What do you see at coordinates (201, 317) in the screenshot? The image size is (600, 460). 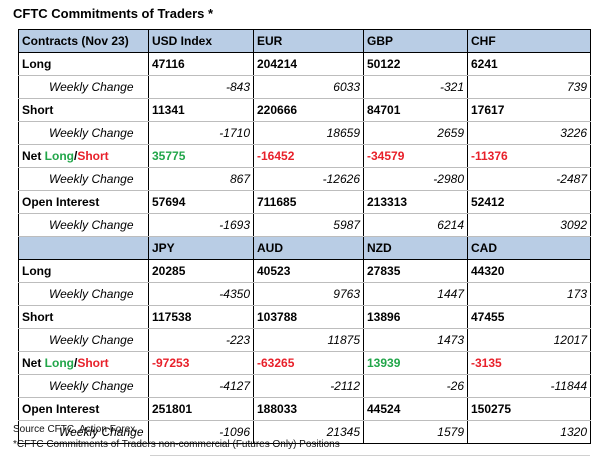 I see `table-cell: 117538` at bounding box center [201, 317].